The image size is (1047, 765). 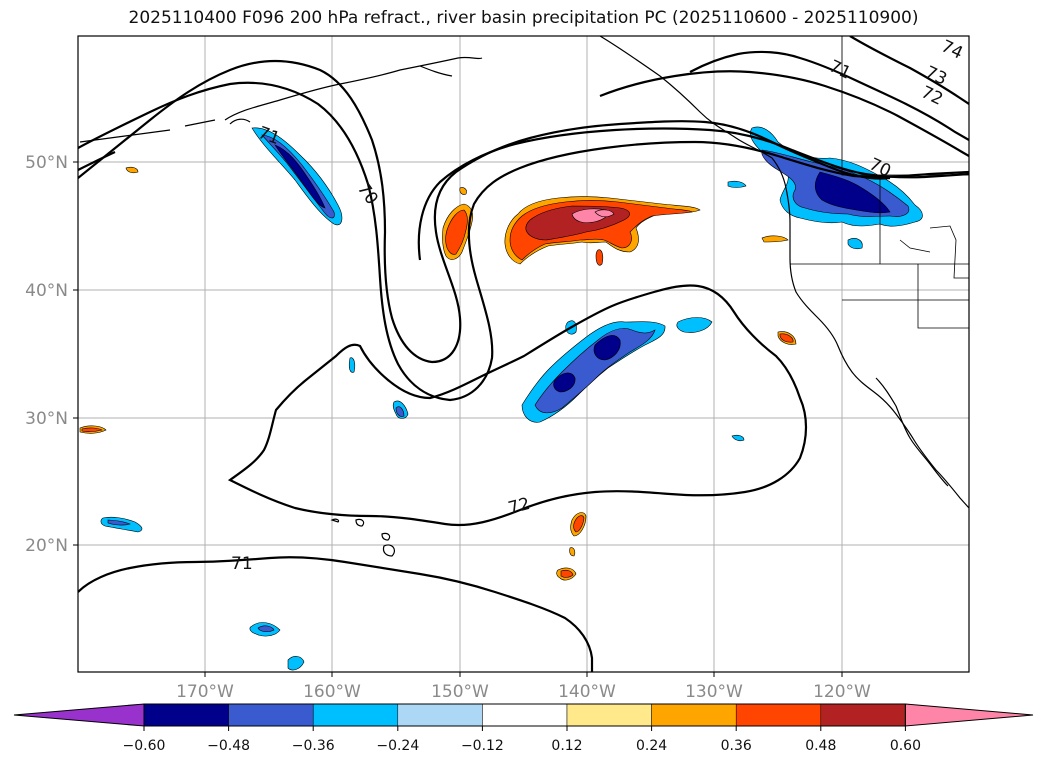 What do you see at coordinates (313, 746) in the screenshot?
I see `colorbar-label: −0.36` at bounding box center [313, 746].